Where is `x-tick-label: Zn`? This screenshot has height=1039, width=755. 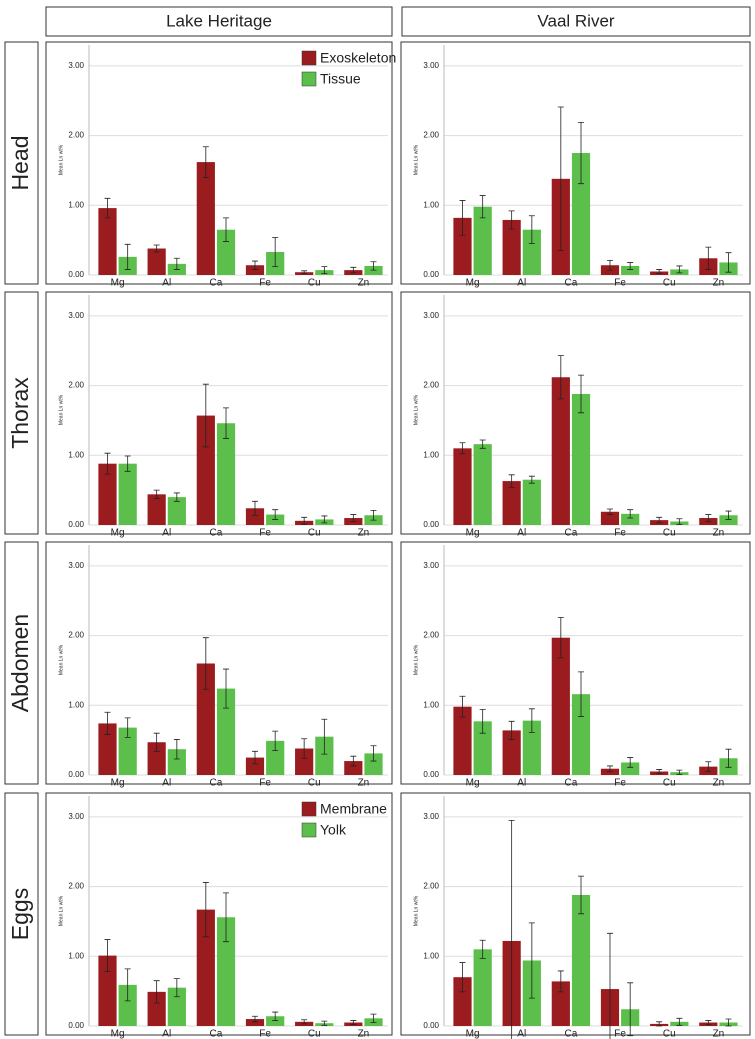 x-tick-label: Zn is located at coordinates (364, 1034).